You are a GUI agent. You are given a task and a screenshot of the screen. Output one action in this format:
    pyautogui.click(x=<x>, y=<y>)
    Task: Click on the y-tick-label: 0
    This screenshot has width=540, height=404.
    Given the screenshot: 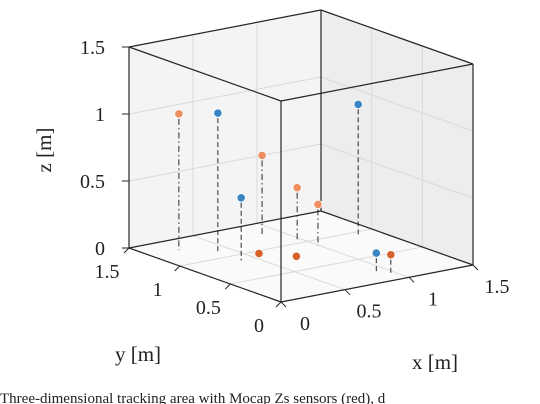 What is the action you would take?
    pyautogui.click(x=259, y=326)
    